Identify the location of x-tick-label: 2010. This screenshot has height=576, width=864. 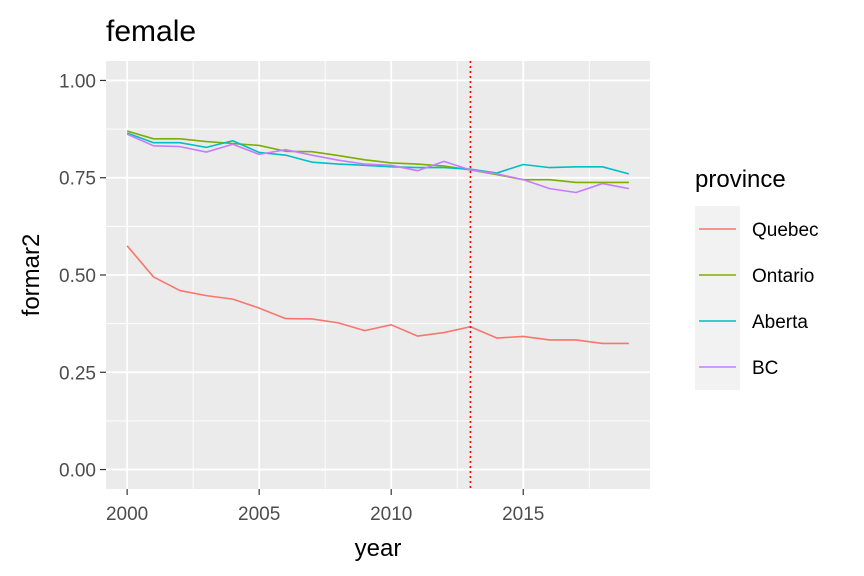
(391, 514).